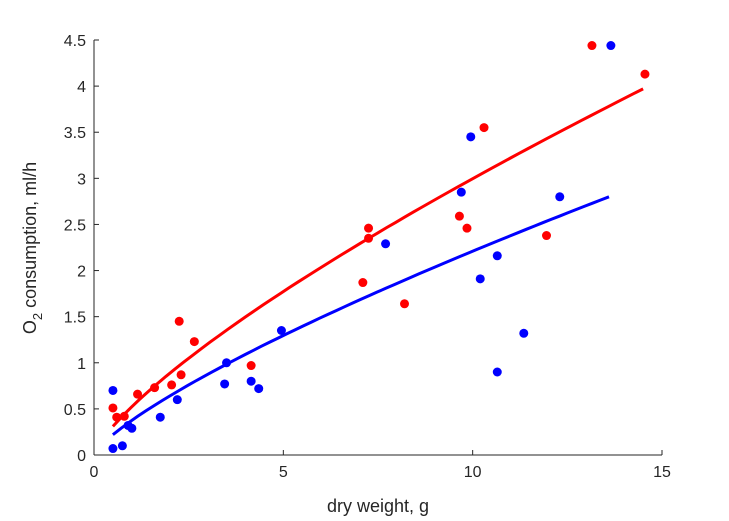 The height and width of the screenshot is (521, 729). What do you see at coordinates (81, 272) in the screenshot?
I see `y-tick-label: 2` at bounding box center [81, 272].